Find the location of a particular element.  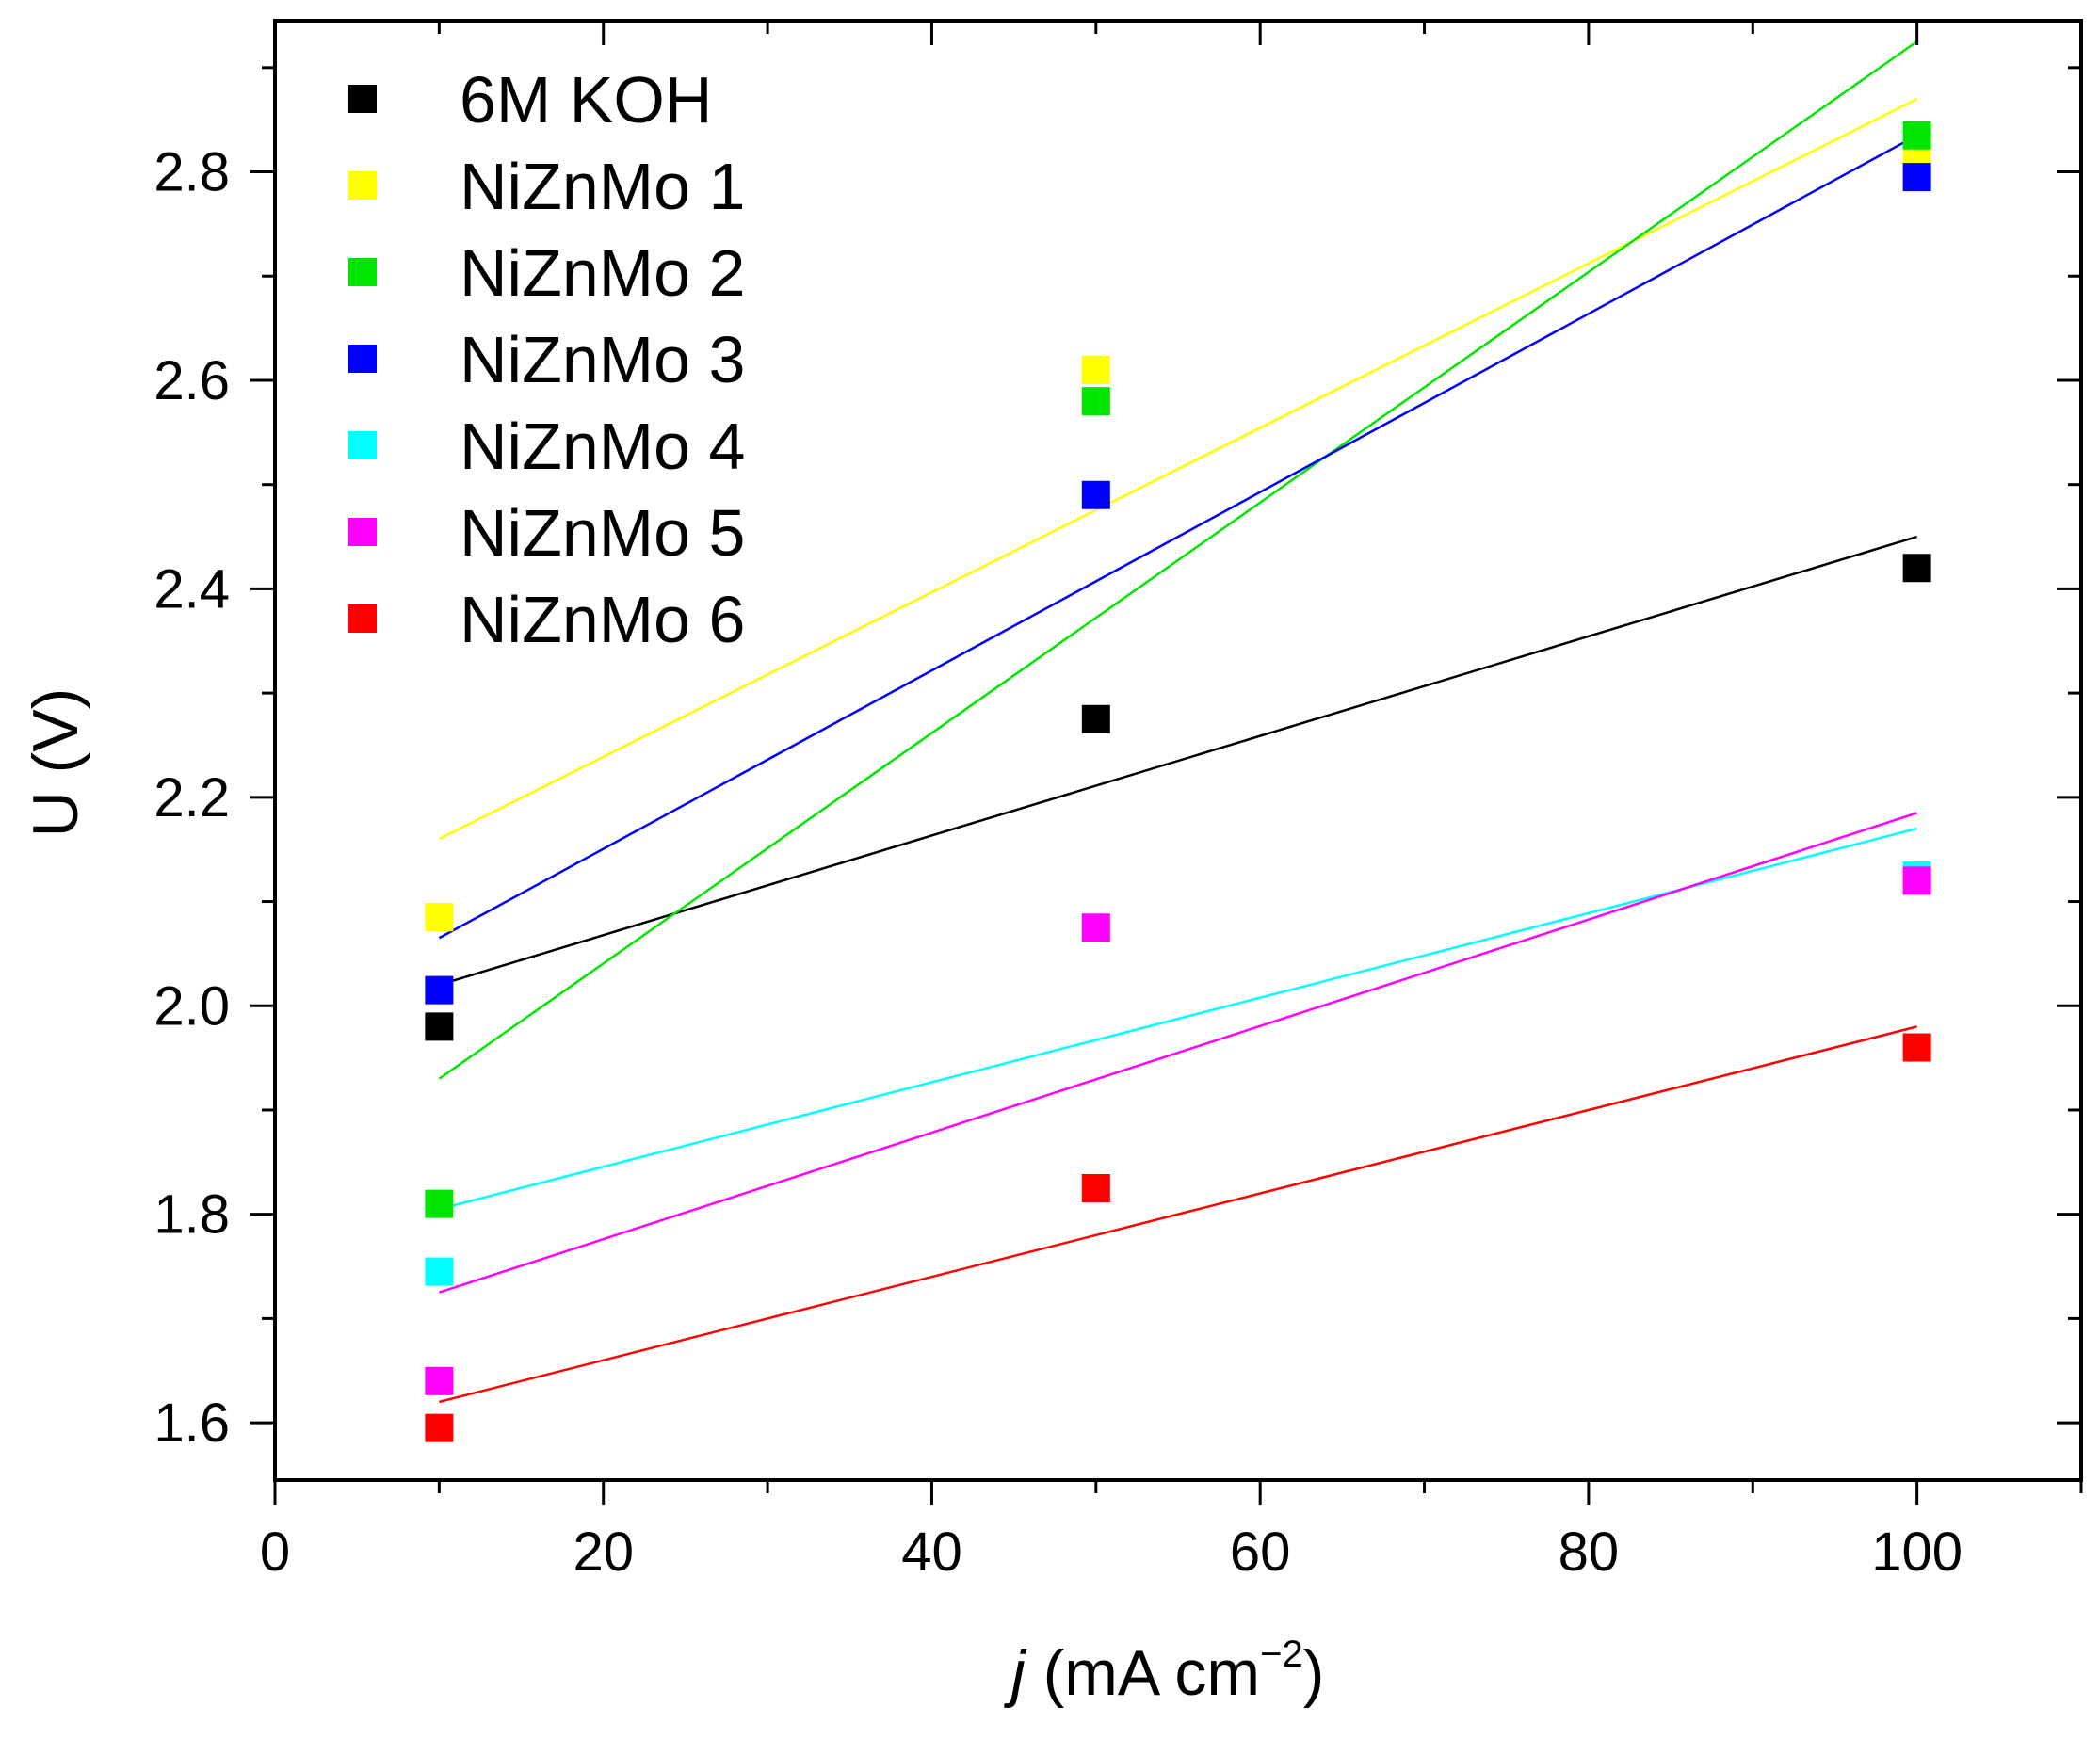

y-axis-title: U (V) is located at coordinates (55, 763).